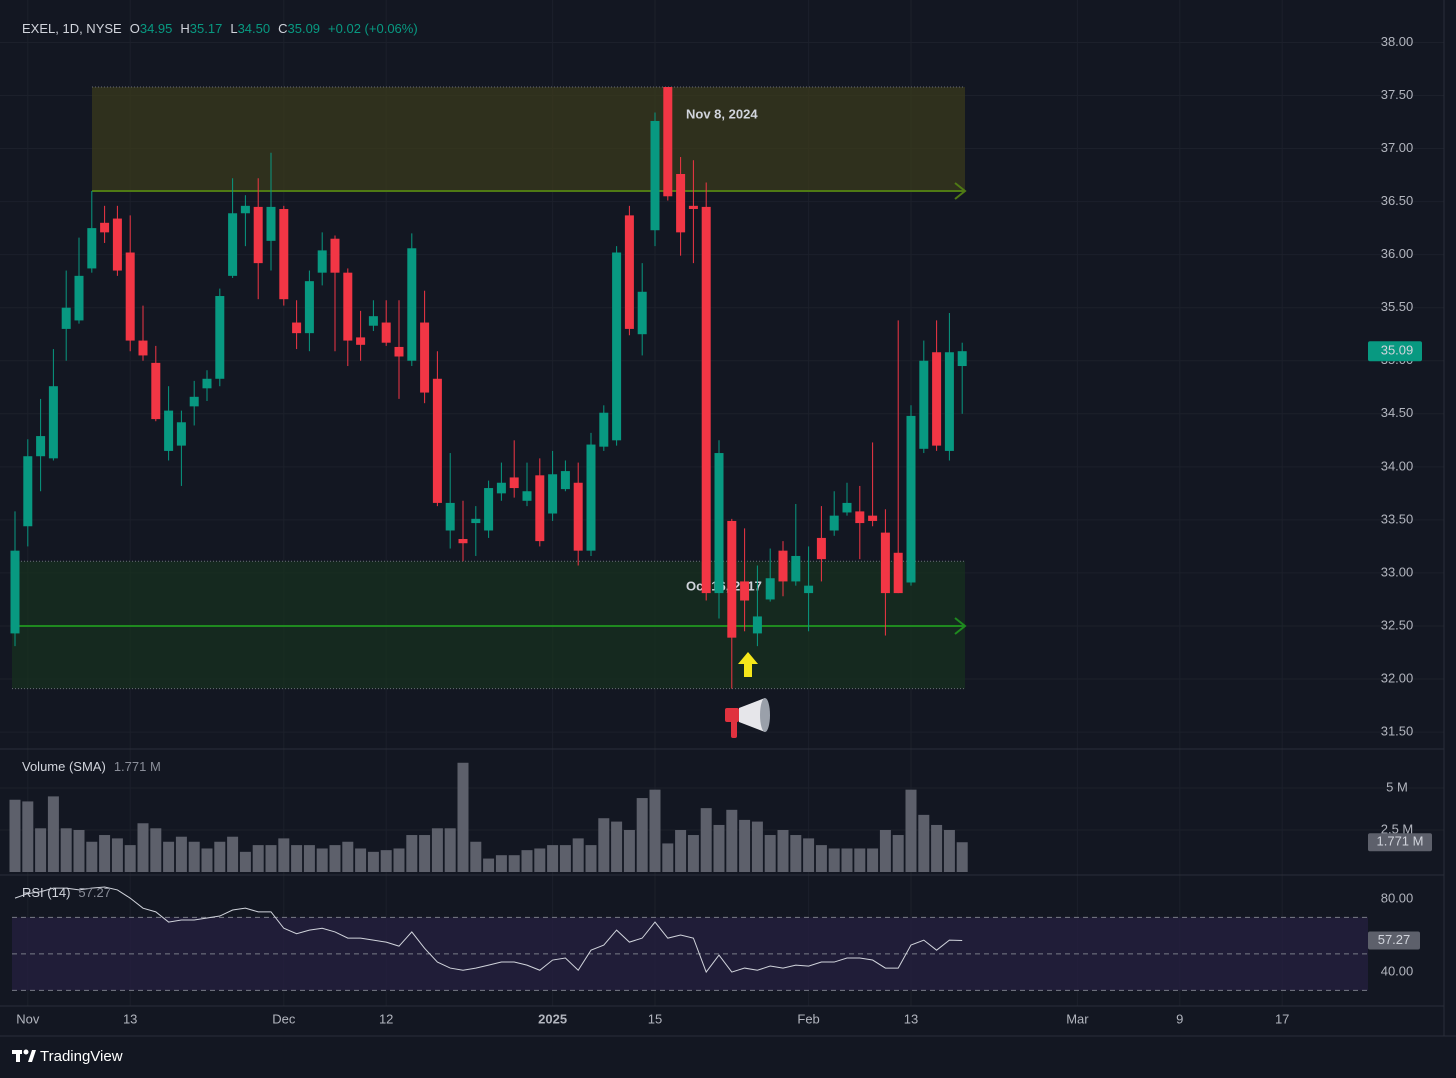  What do you see at coordinates (1397, 731) in the screenshot?
I see `y-tick-label: 31.50` at bounding box center [1397, 731].